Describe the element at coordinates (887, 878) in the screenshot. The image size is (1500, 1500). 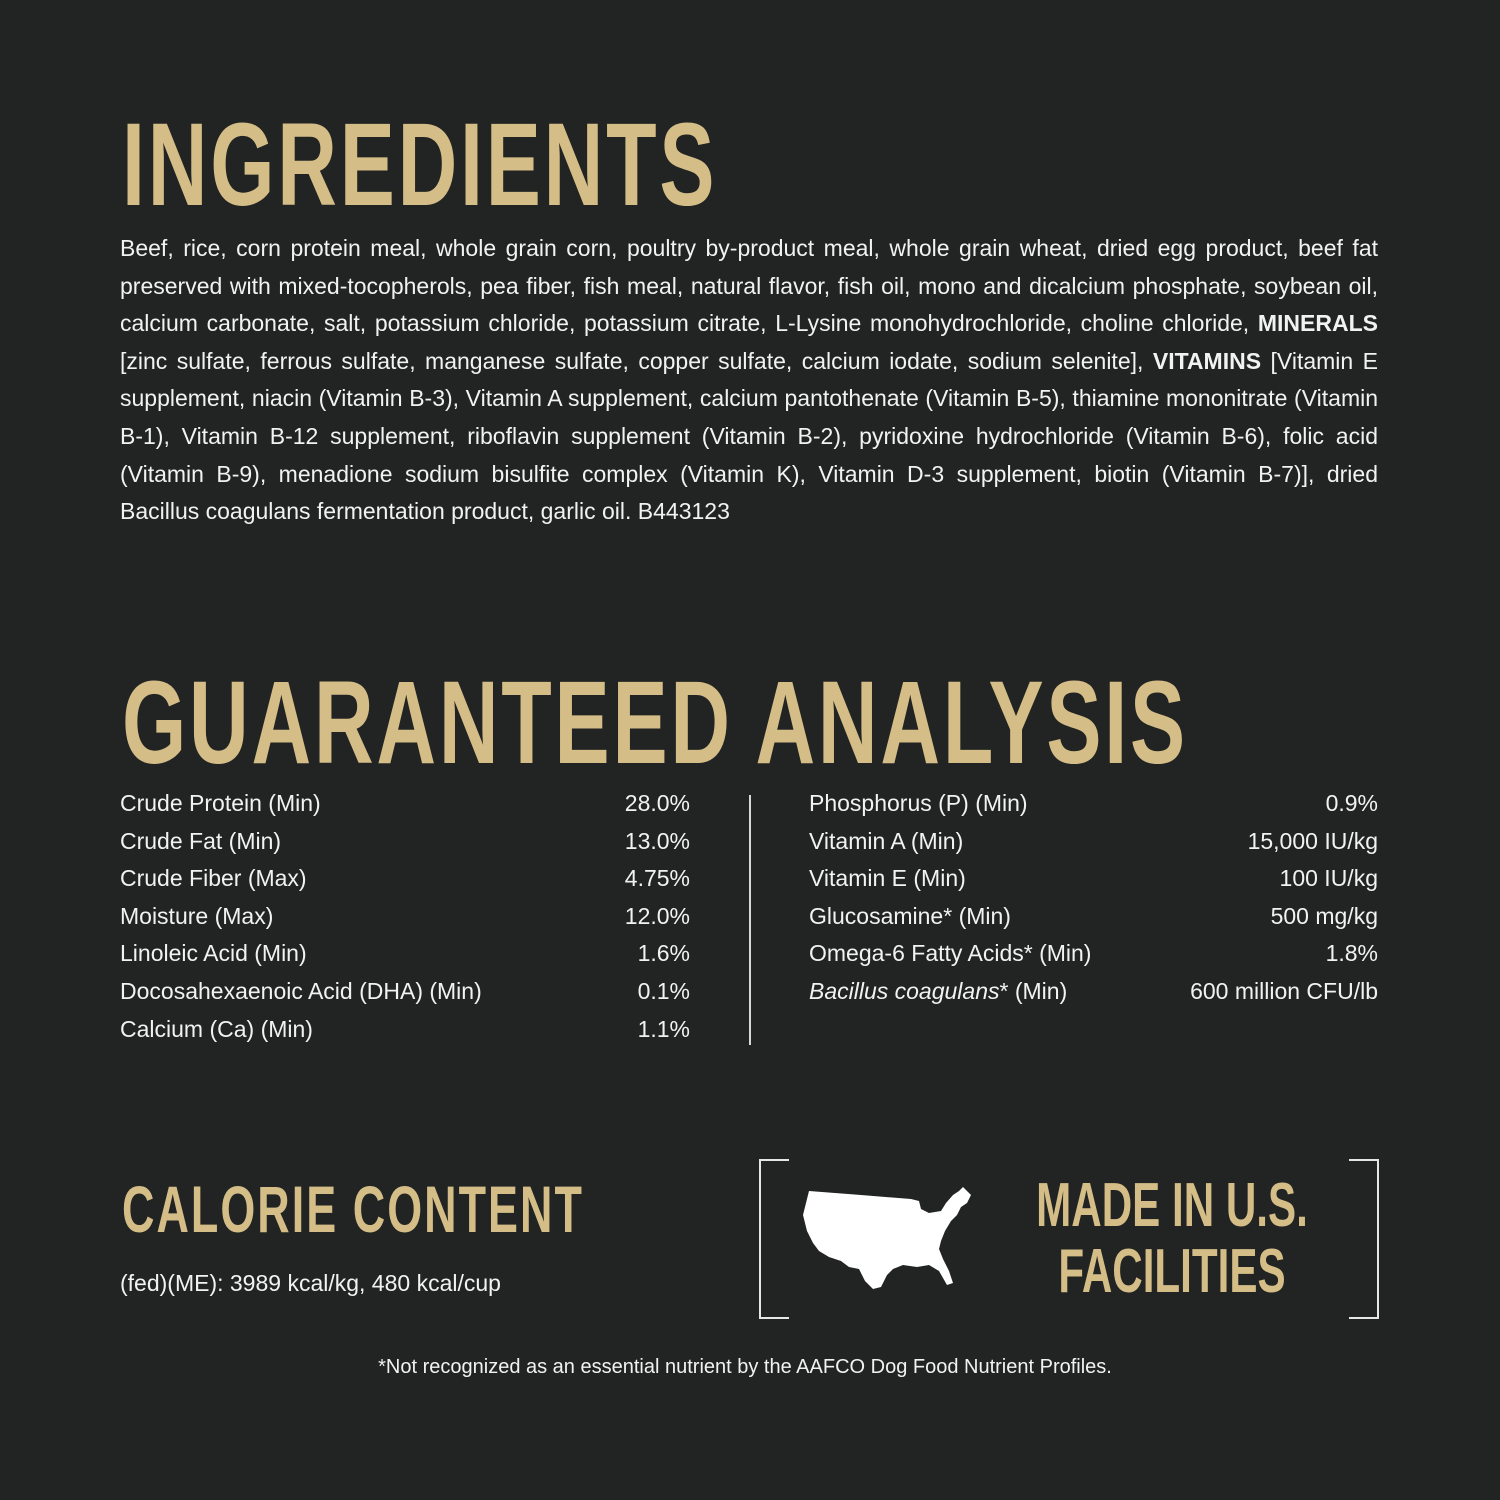
I see `nutrient-label: Vitamin E (Min)` at that location.